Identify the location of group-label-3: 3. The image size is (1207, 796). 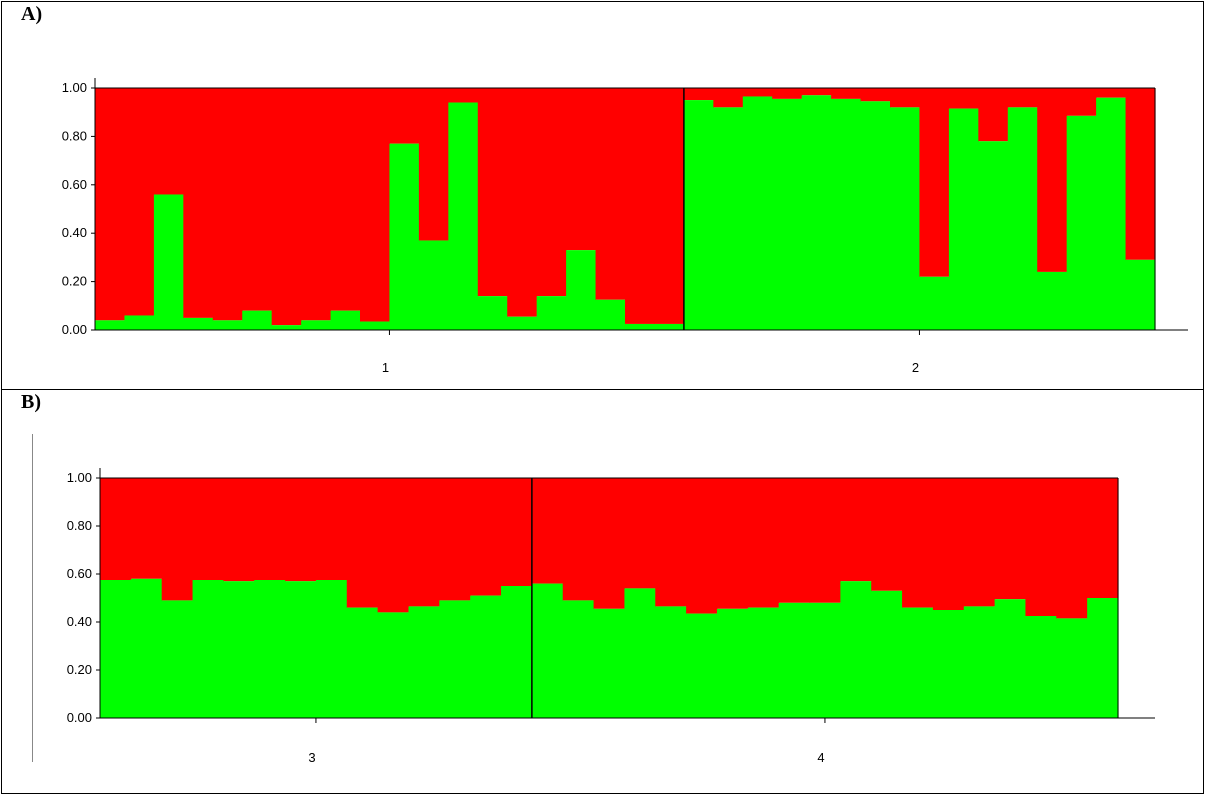
(311, 757).